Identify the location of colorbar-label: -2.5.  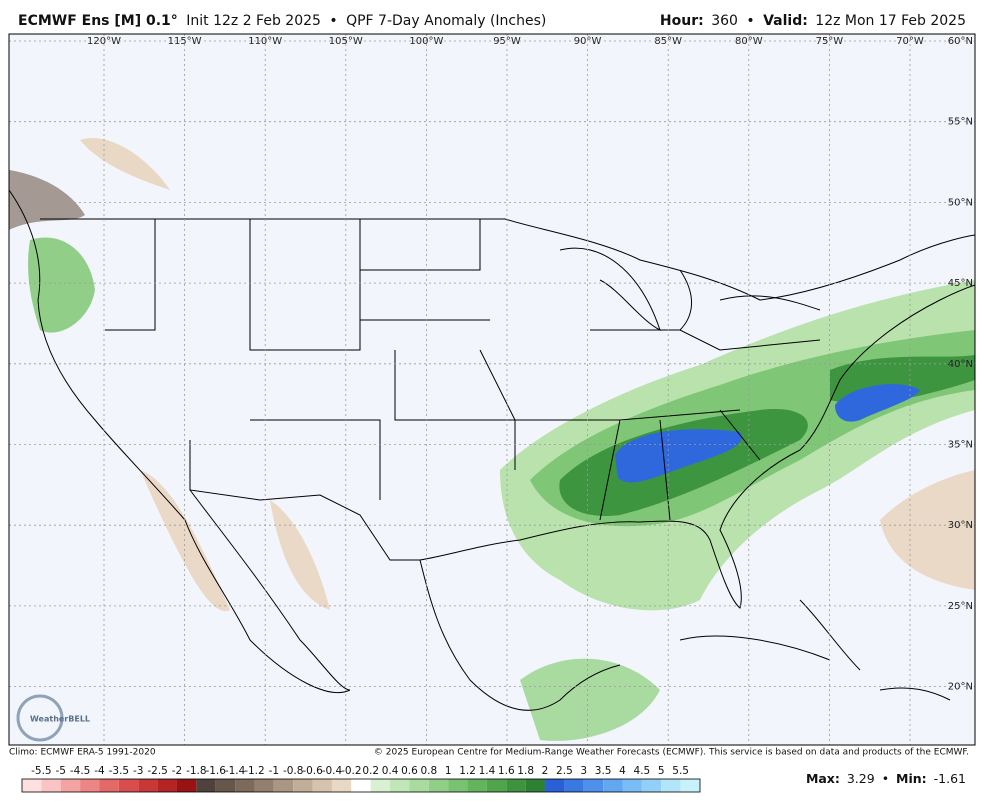
(157, 771).